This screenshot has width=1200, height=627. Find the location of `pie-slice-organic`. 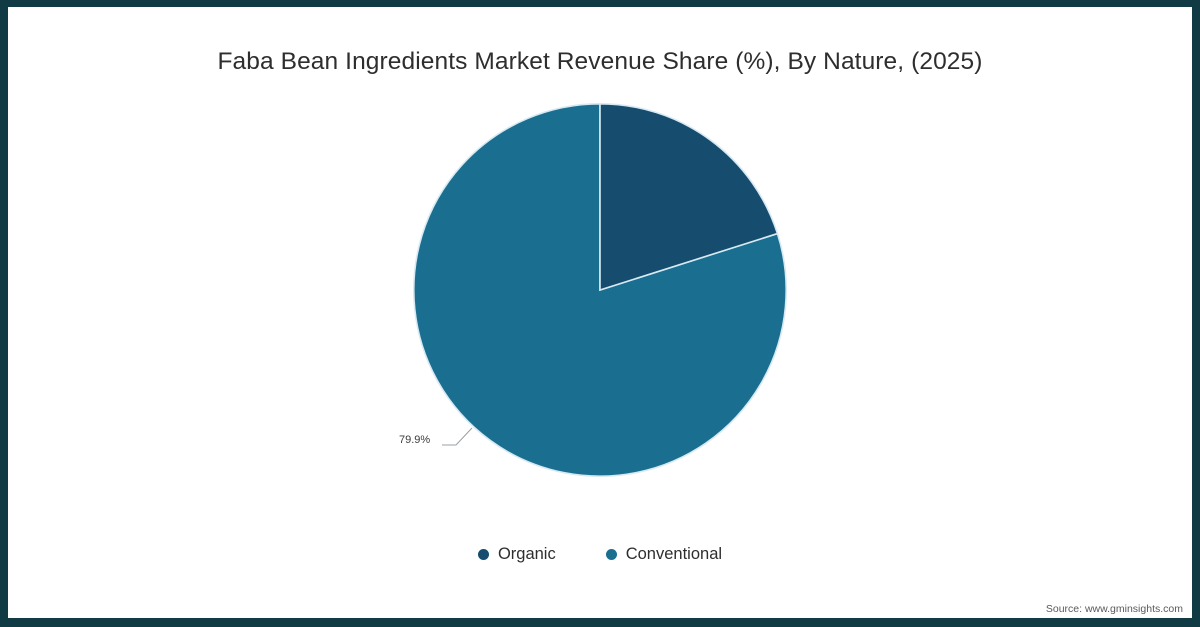

pie-slice-organic is located at coordinates (689, 197).